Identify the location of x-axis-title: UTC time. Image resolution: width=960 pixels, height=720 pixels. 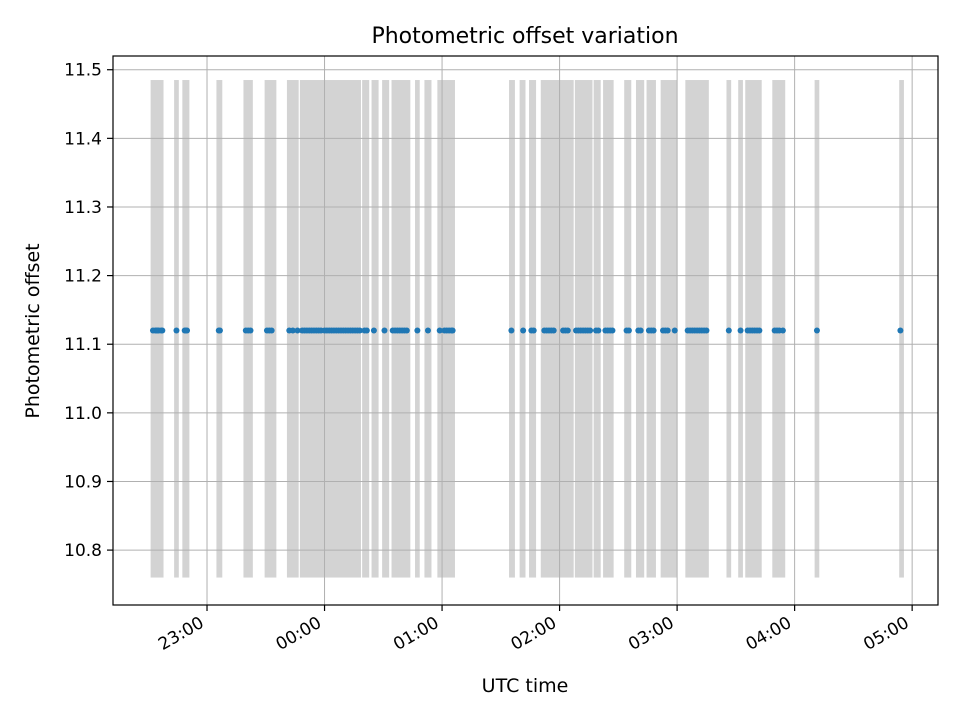
(525, 686).